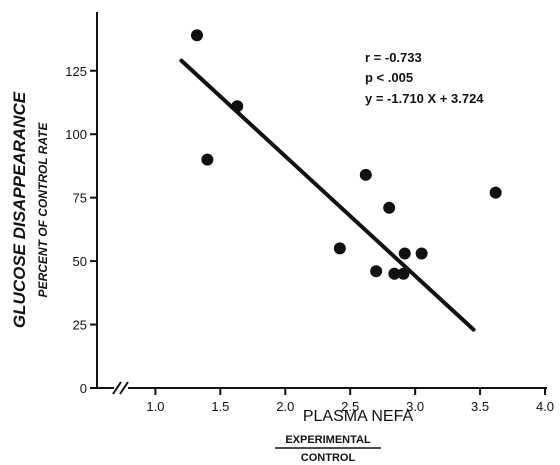  What do you see at coordinates (285, 406) in the screenshot?
I see `x-tick-label: 2.0` at bounding box center [285, 406].